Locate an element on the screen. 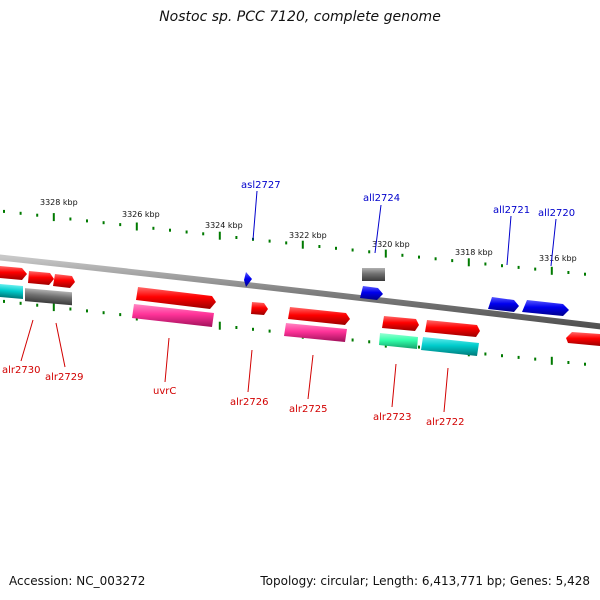 The width and height of the screenshot is (600, 600). scale-ticks-outer is located at coordinates (294, 242).